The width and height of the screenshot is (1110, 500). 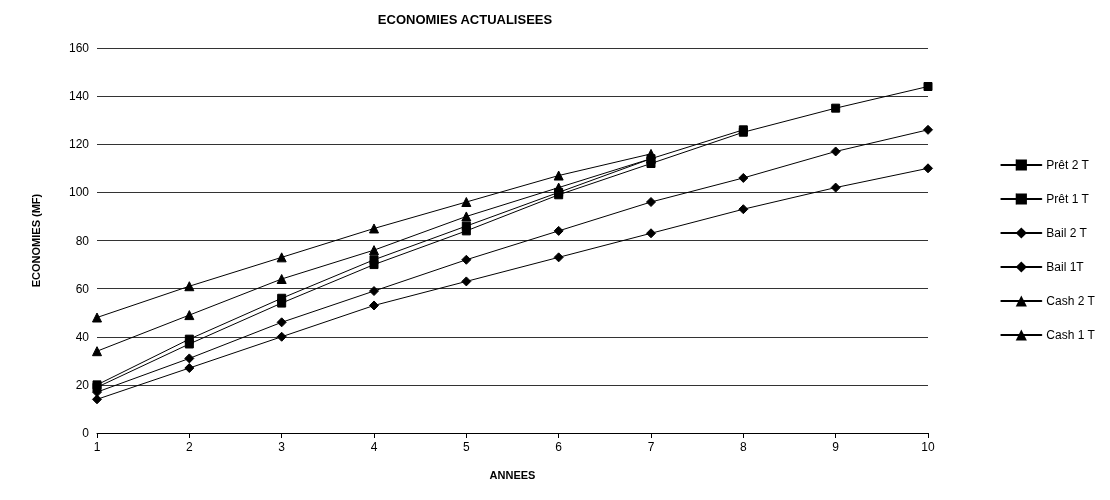 What do you see at coordinates (374, 447) in the screenshot?
I see `x-tick-label: 4` at bounding box center [374, 447].